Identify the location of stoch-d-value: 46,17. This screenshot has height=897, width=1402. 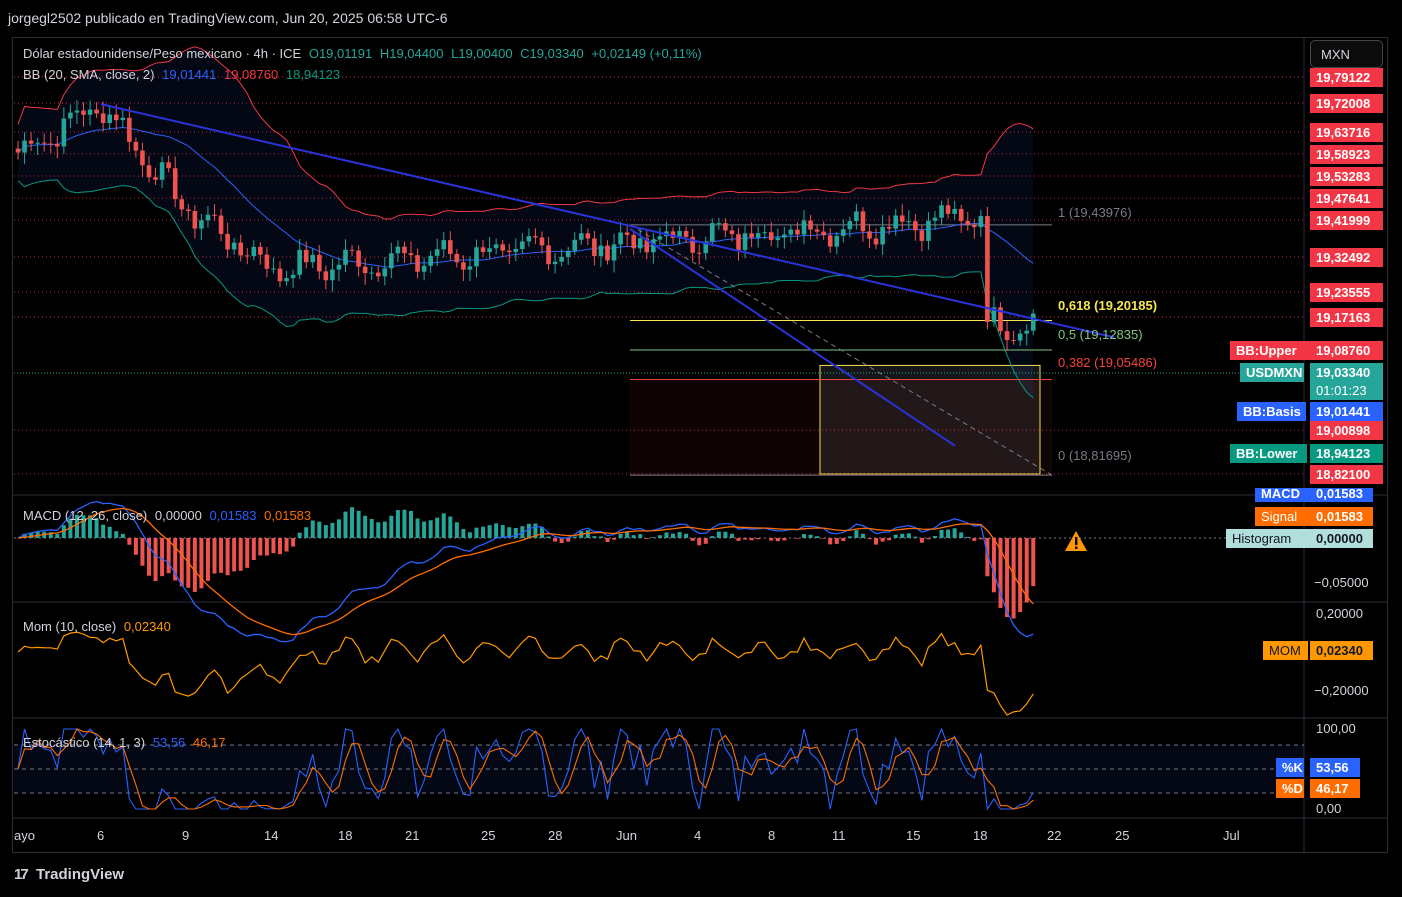
(1335, 788).